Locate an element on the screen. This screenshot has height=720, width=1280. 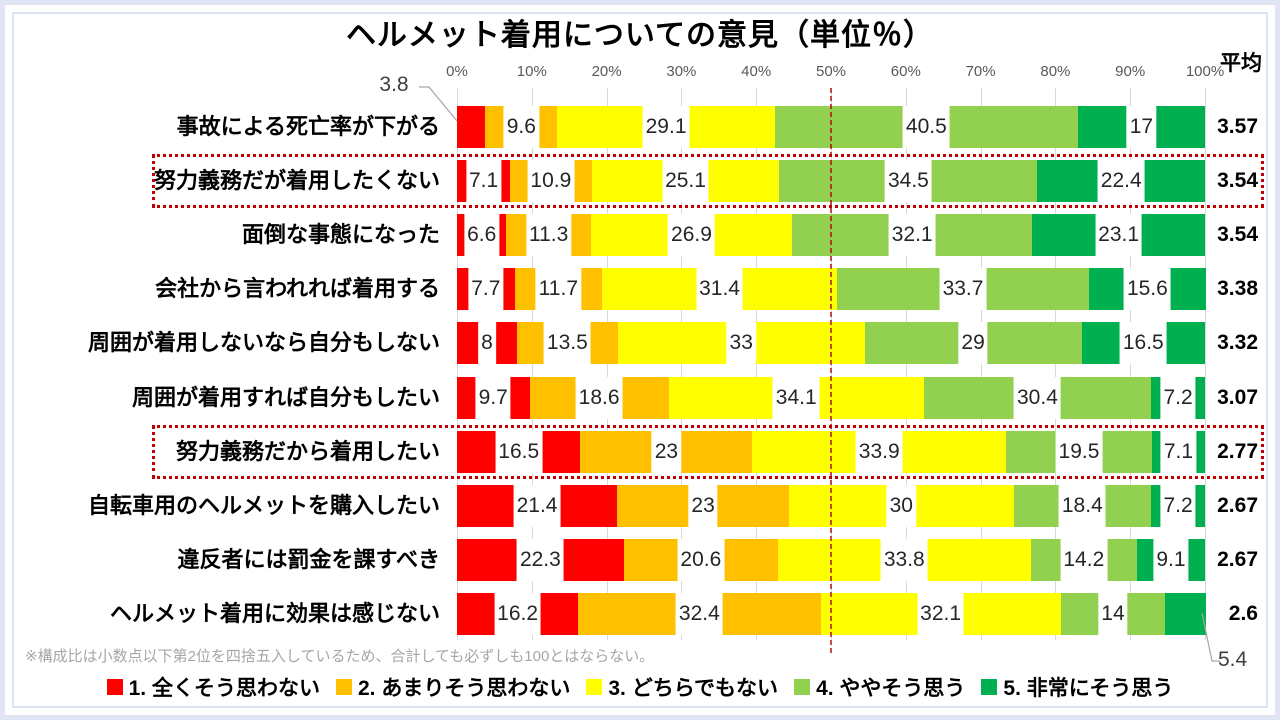
value-label: 8 is located at coordinates (487, 343).